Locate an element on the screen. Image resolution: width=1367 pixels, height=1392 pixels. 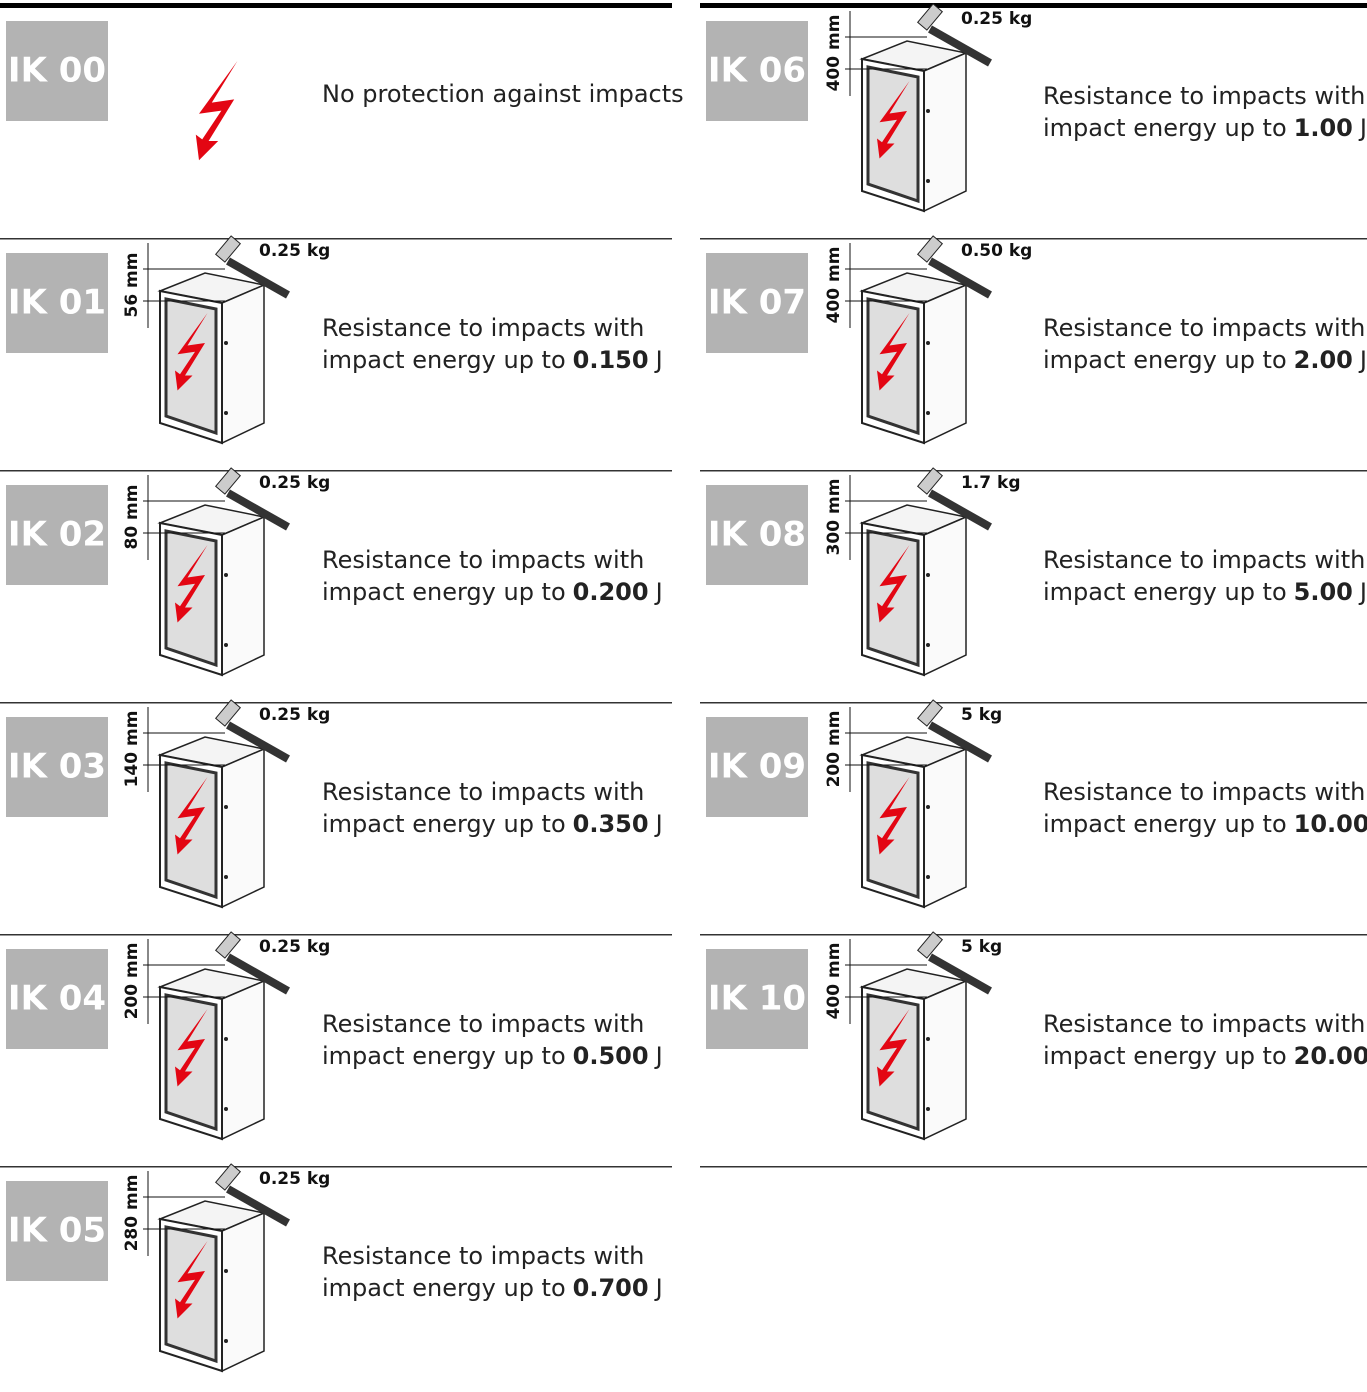
description-part: 0.200 is located at coordinates (611, 592).